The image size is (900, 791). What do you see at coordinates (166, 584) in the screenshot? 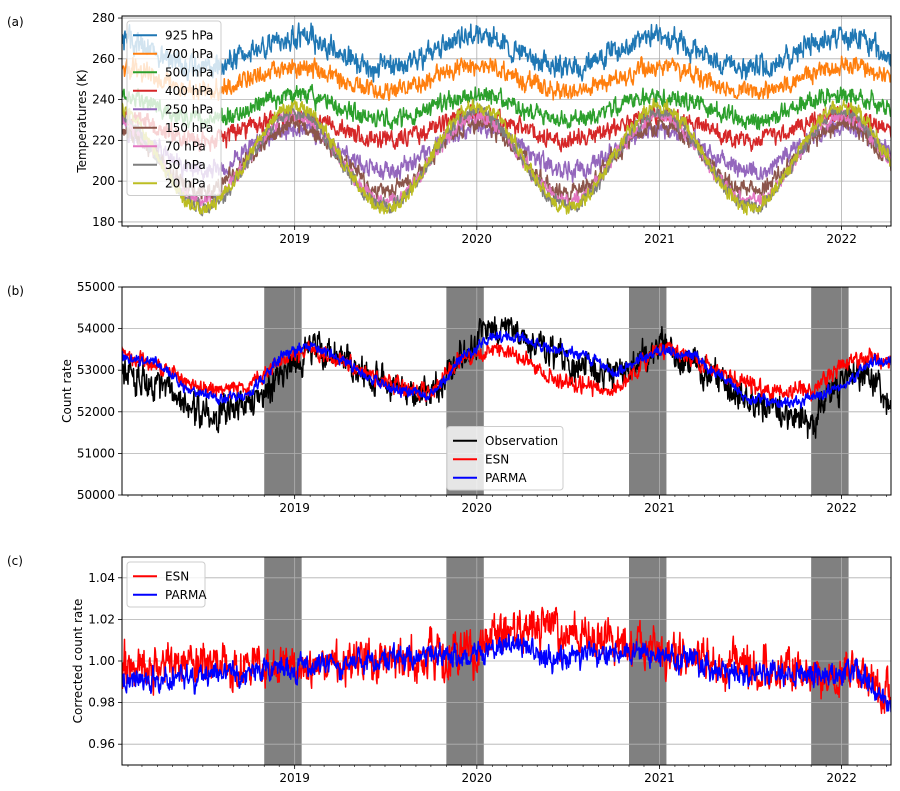
I see `legend: ESN PARMA` at bounding box center [166, 584].